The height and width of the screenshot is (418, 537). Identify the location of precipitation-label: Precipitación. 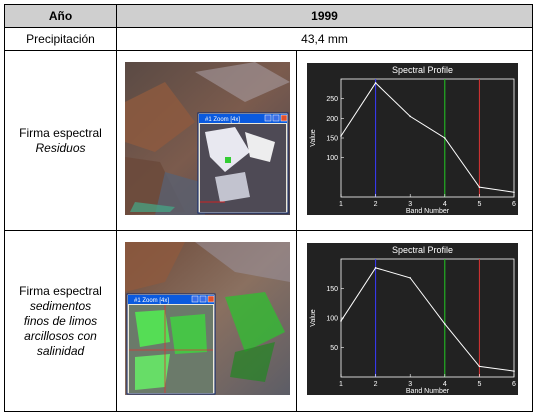
(60, 39).